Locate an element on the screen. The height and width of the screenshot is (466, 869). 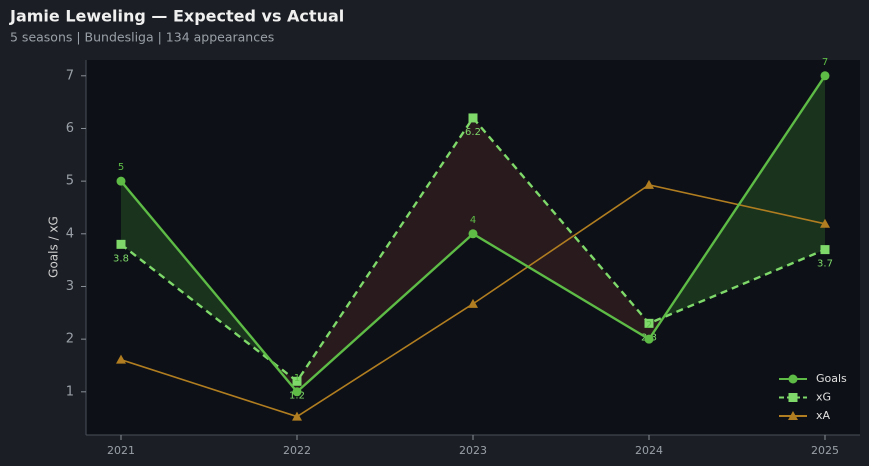
x-tick-label: 2022 is located at coordinates (297, 450).